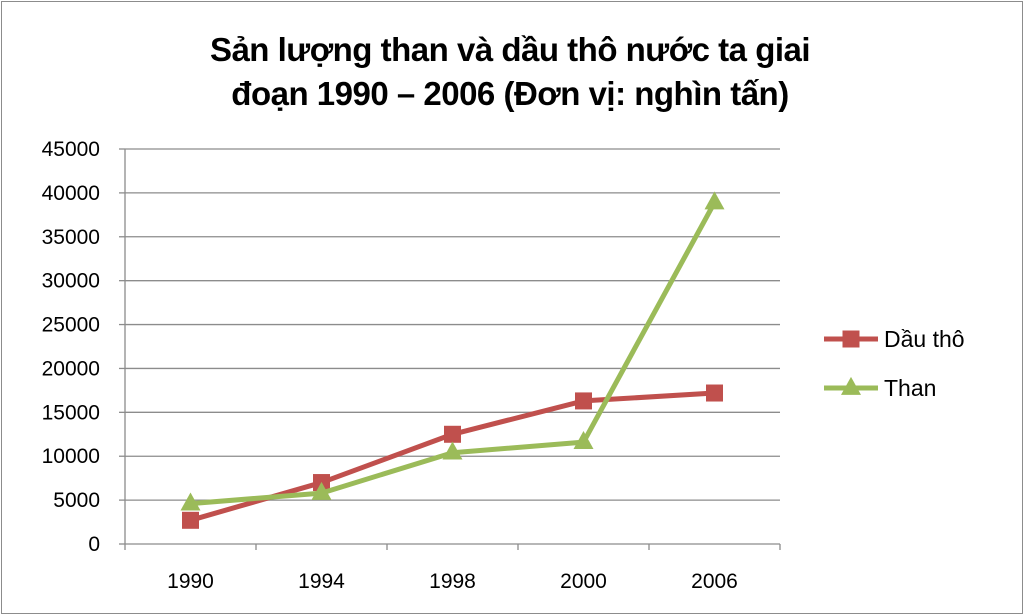 The image size is (1024, 615). Describe the element at coordinates (452, 581) in the screenshot. I see `x-tick-label: 1998` at that location.